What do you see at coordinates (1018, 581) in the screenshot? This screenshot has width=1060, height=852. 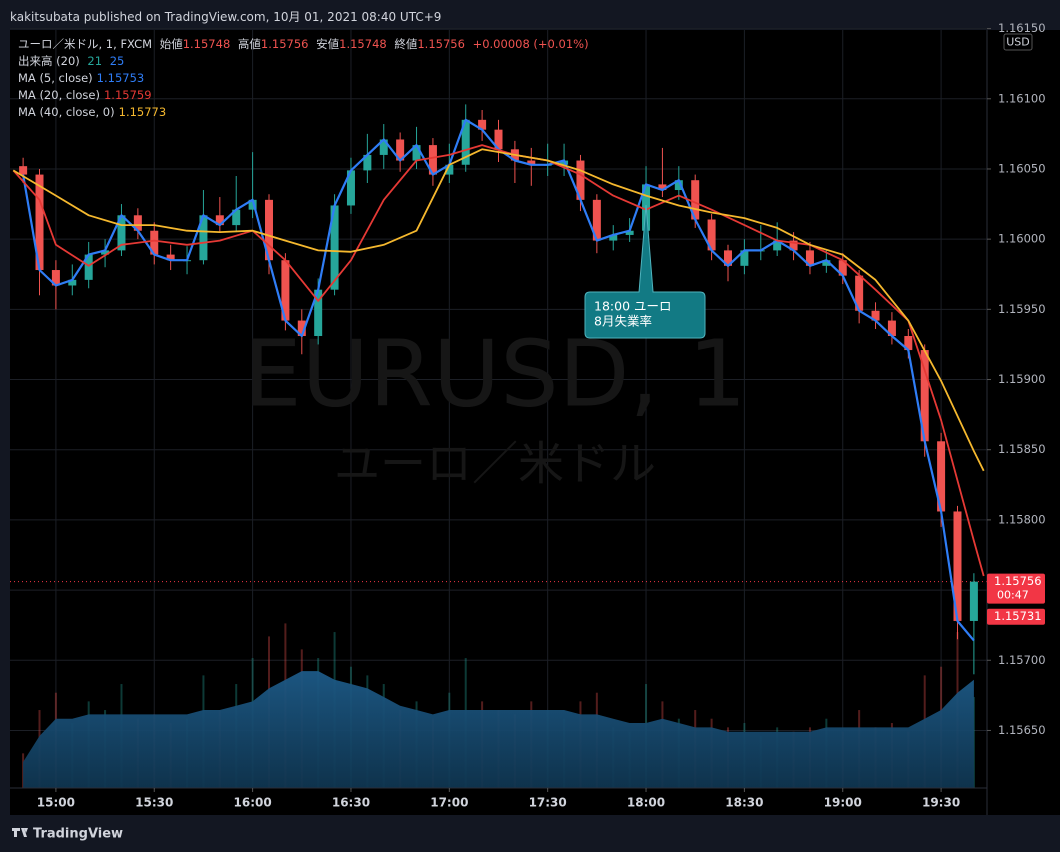 I see `last-price-label: 1.15756` at bounding box center [1018, 581].